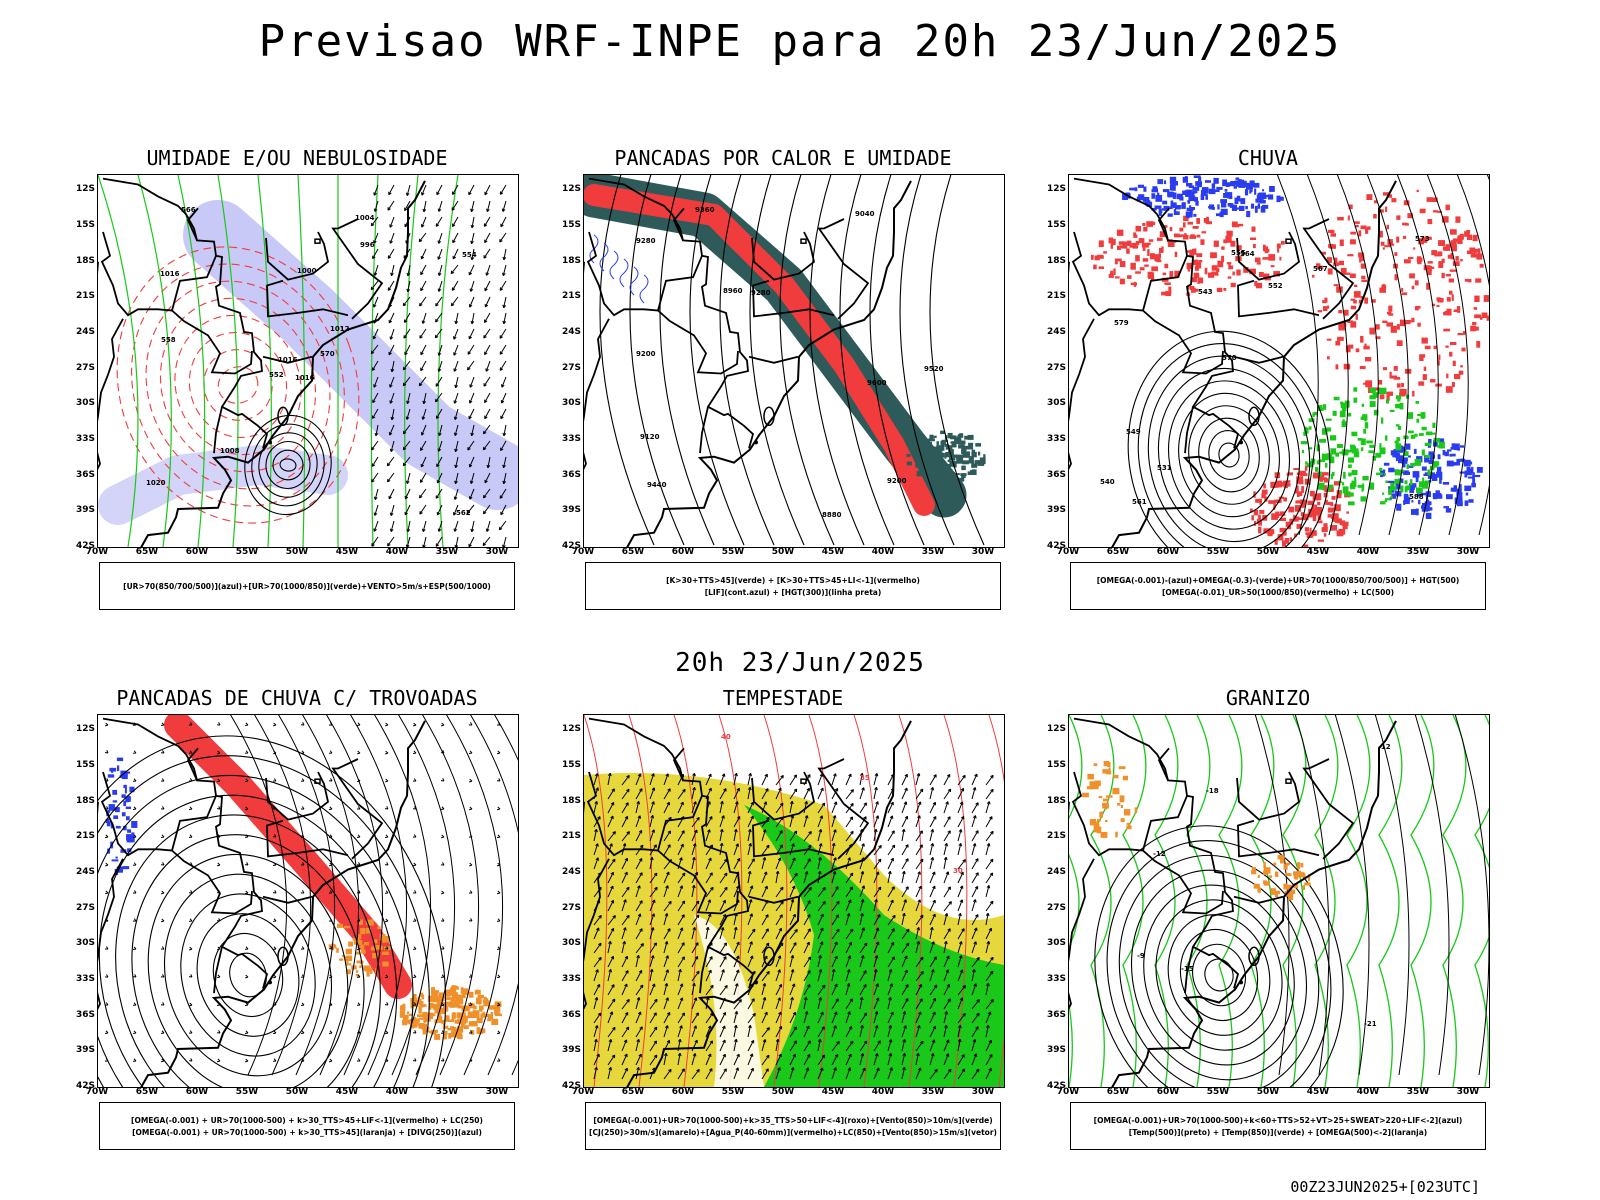 This screenshot has width=1600, height=1200. What do you see at coordinates (1133, 432) in the screenshot?
I see `contour-label: 549` at bounding box center [1133, 432].